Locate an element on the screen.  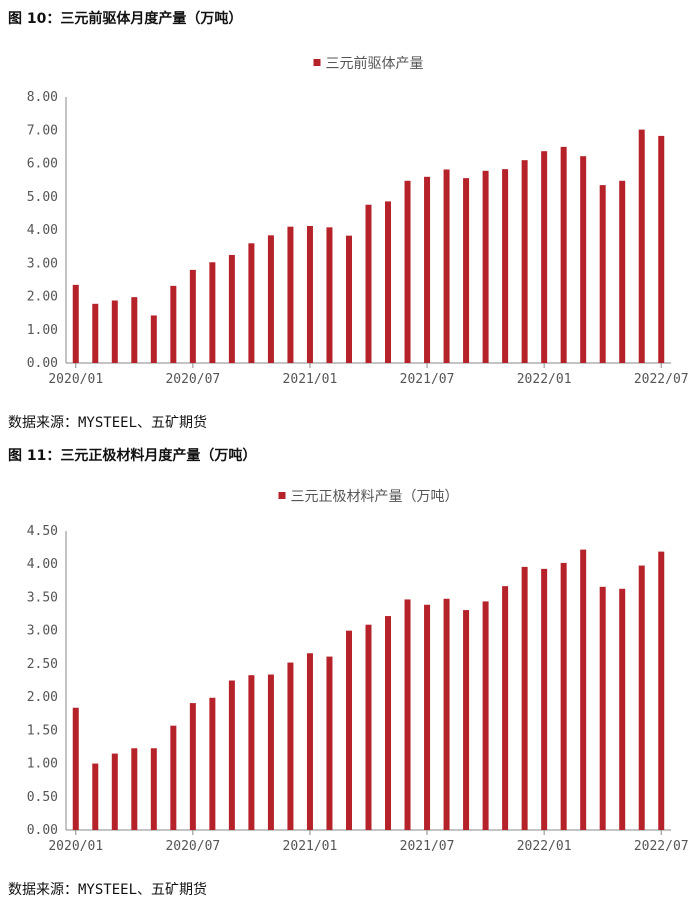
y-tick-label: 0.50 is located at coordinates (42, 797).